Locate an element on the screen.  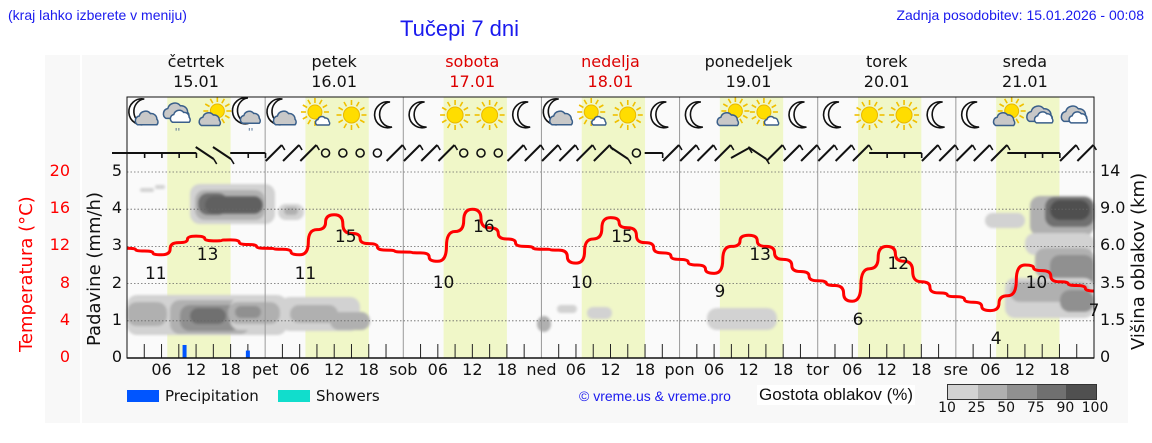
day-name: sobota is located at coordinates (472, 61).